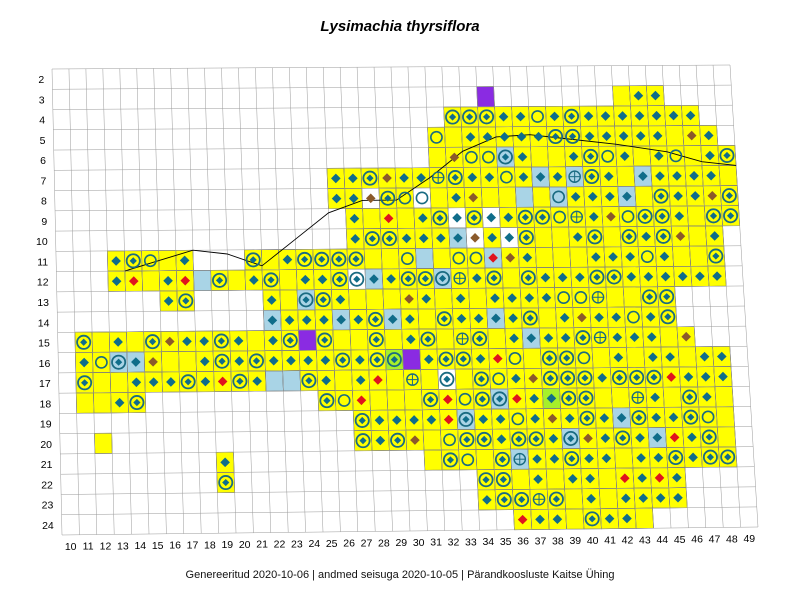  I want to click on row-label: 5, so click(43, 141).